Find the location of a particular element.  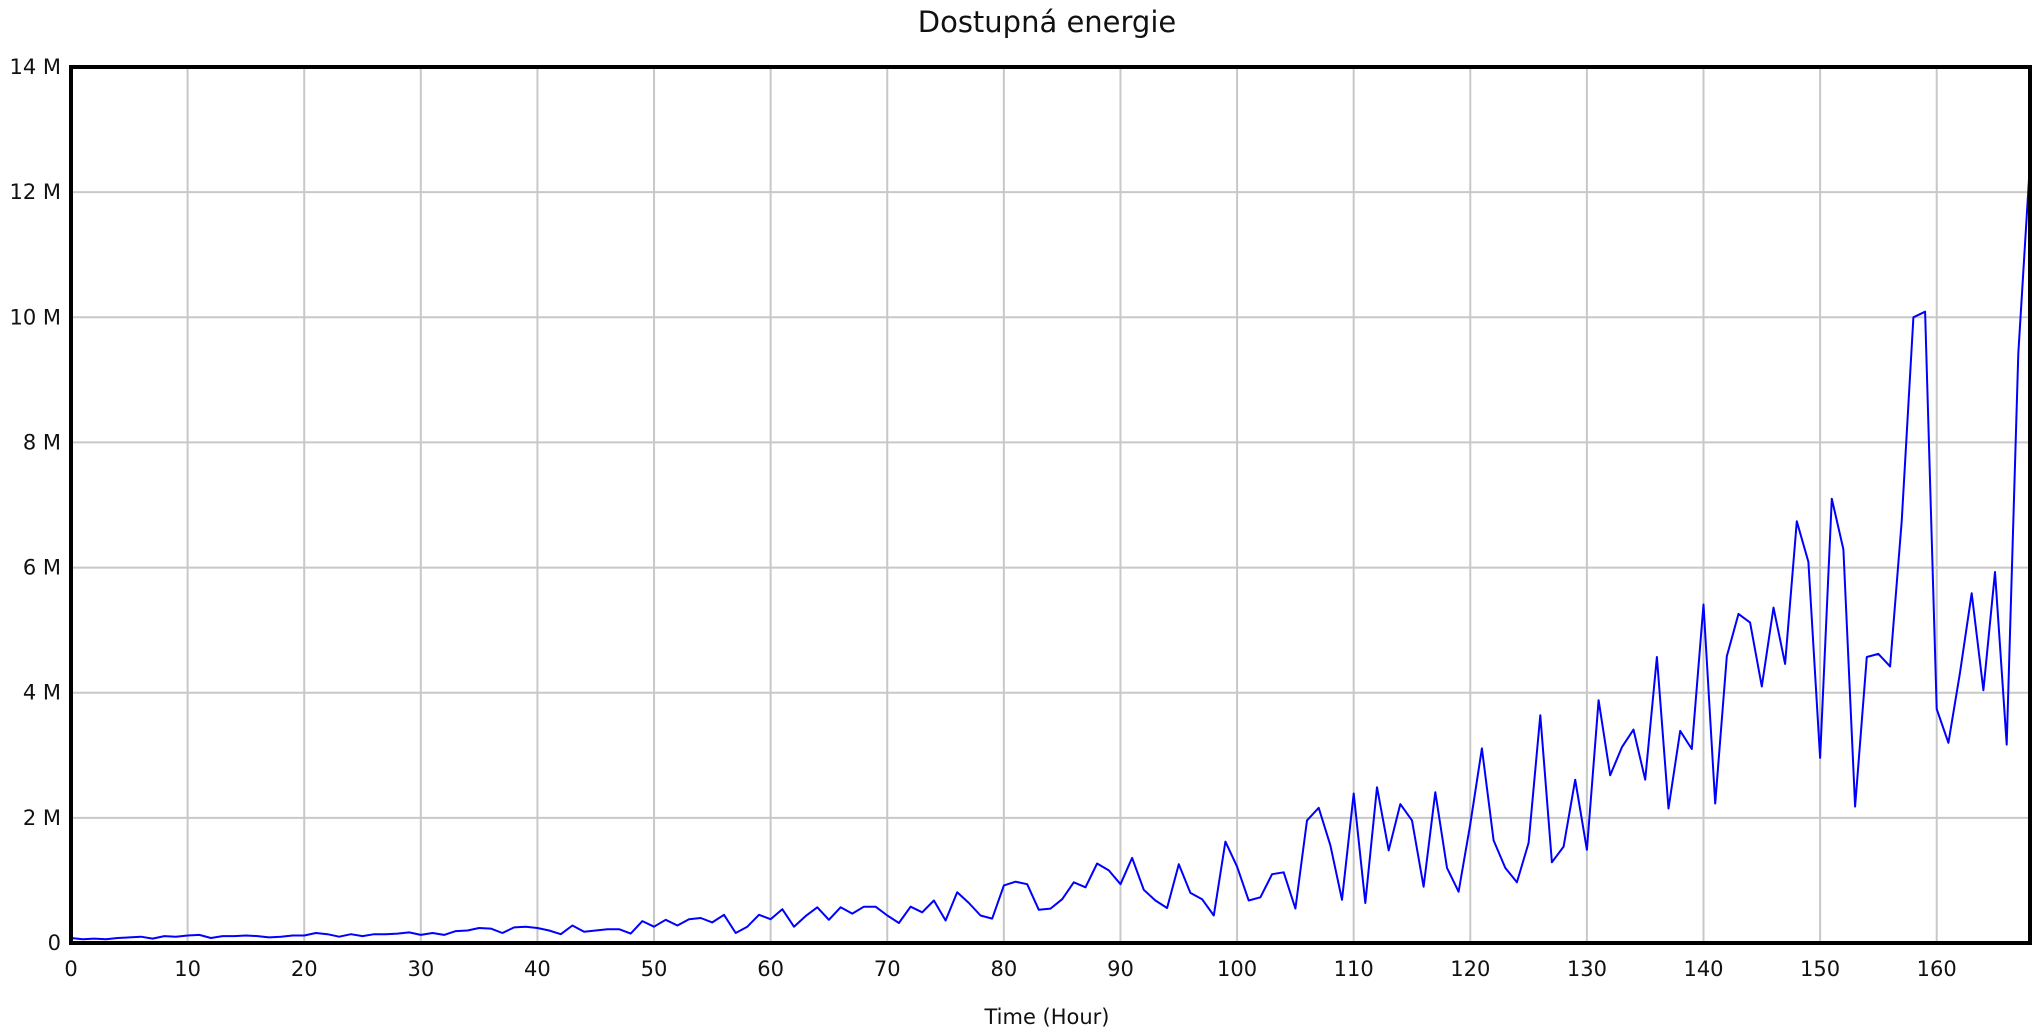

x-tick-label: 80 is located at coordinates (1003, 969).